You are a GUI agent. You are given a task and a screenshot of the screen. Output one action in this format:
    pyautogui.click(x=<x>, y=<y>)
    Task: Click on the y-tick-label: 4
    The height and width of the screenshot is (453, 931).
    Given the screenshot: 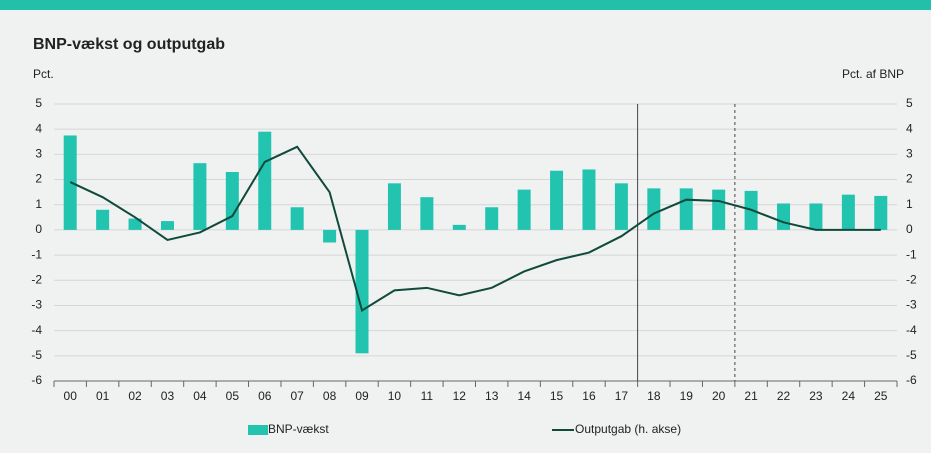 What is the action you would take?
    pyautogui.click(x=38, y=128)
    